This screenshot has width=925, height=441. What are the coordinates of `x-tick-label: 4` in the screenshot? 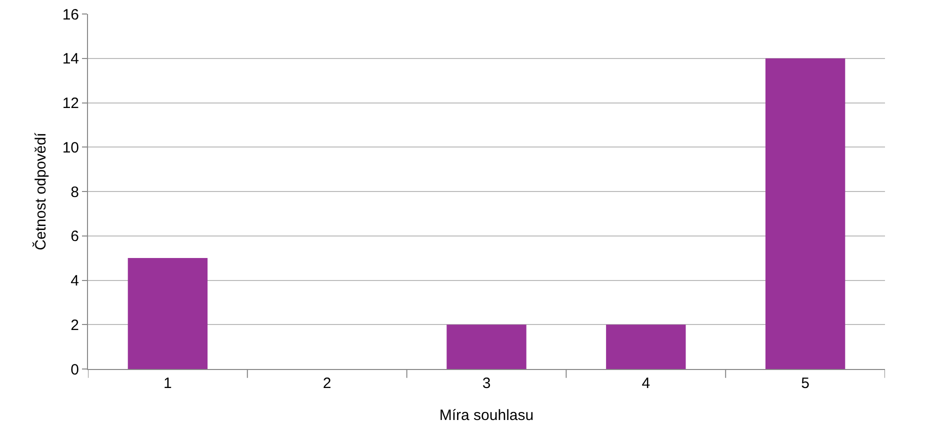 It's located at (646, 383).